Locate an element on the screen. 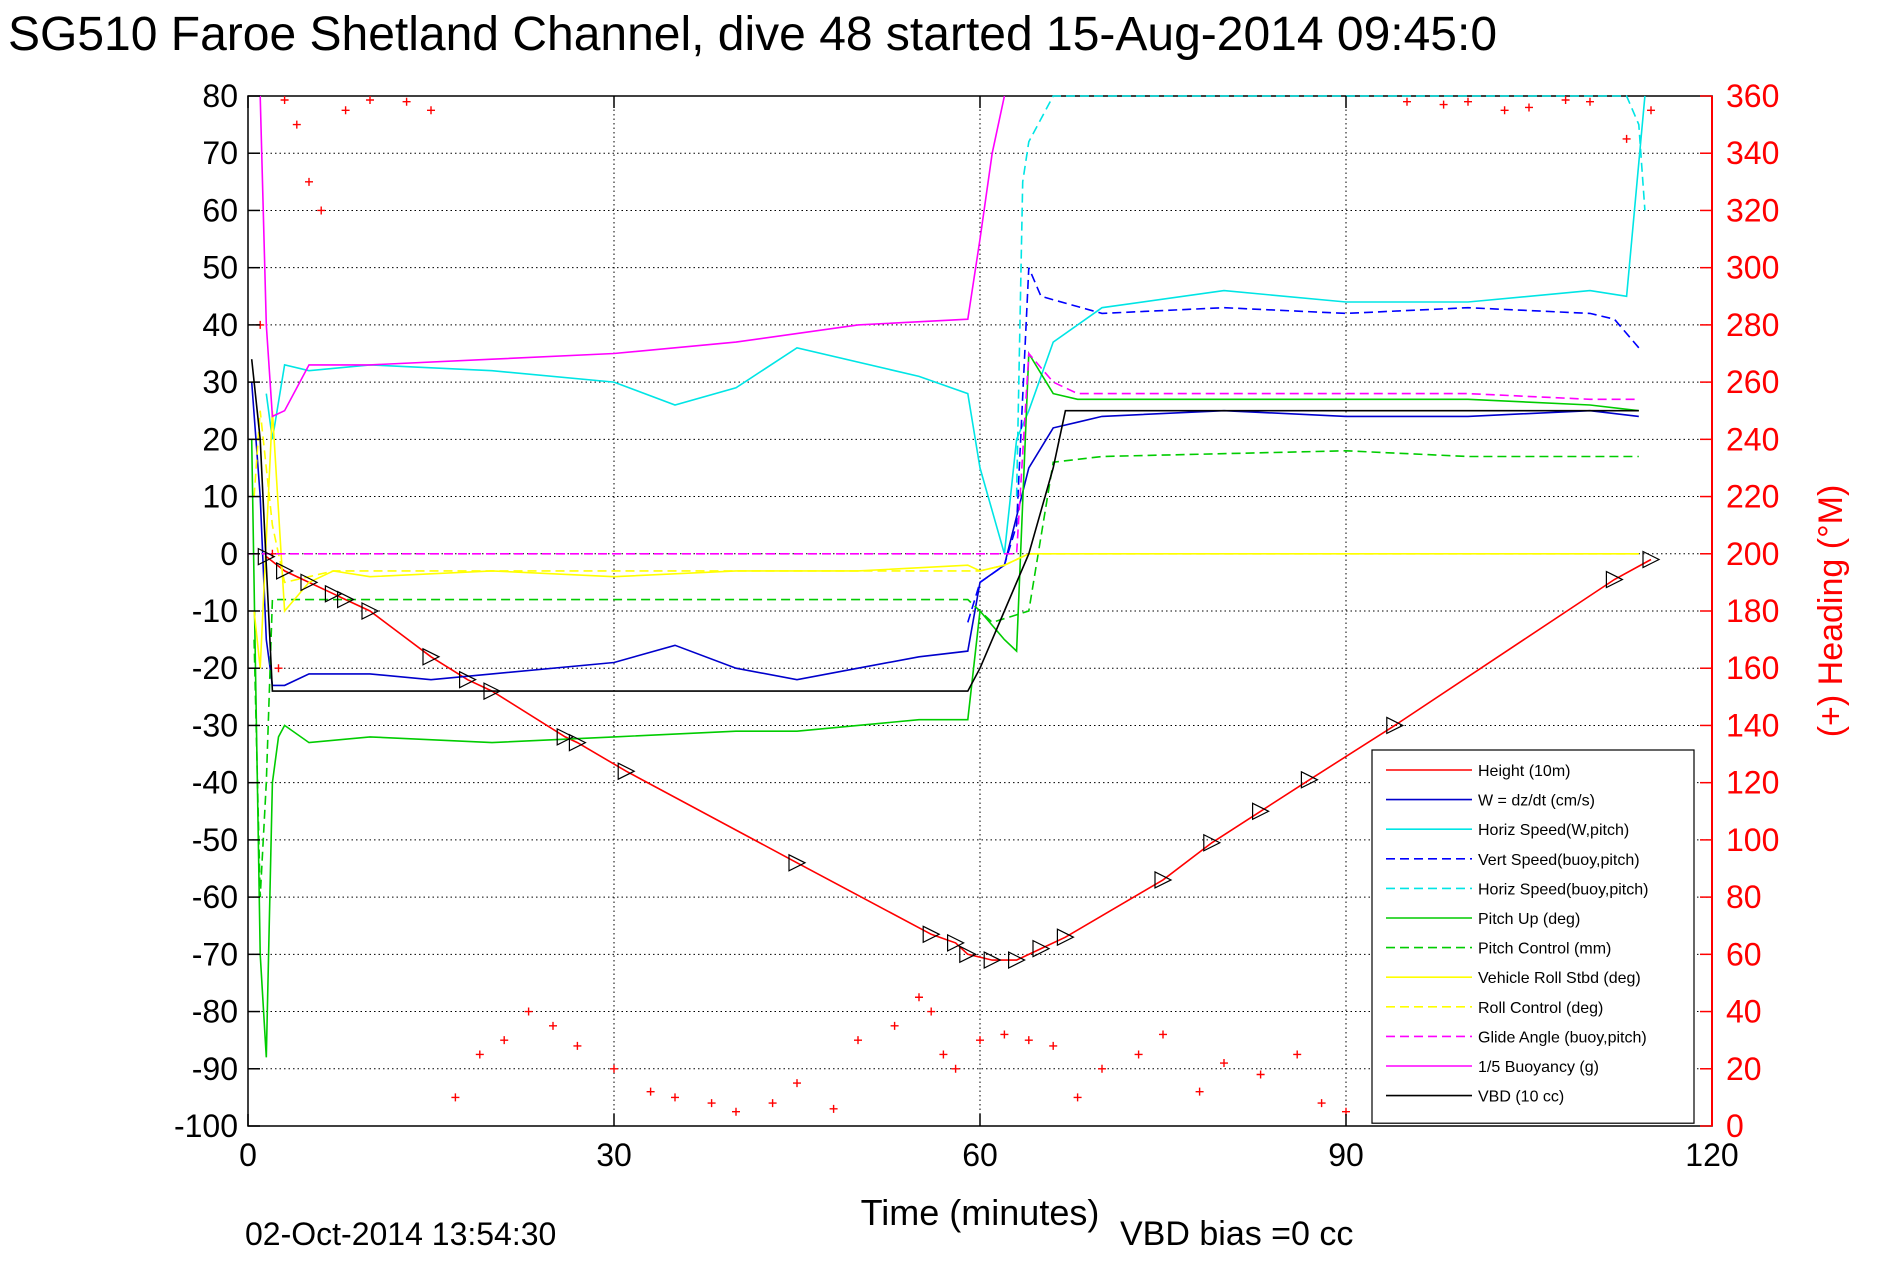 The image size is (1891, 1262). series-line-horiz-speed-buoy-pitch is located at coordinates (1330, 296).